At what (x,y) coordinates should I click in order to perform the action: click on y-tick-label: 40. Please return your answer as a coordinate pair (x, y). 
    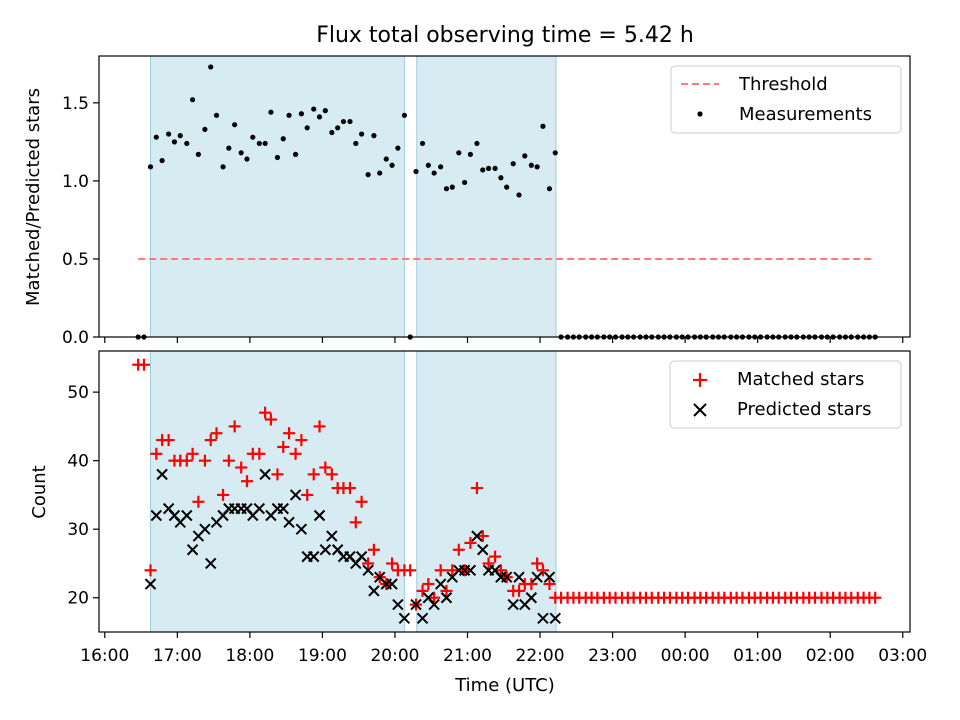
    Looking at the image, I should click on (78, 462).